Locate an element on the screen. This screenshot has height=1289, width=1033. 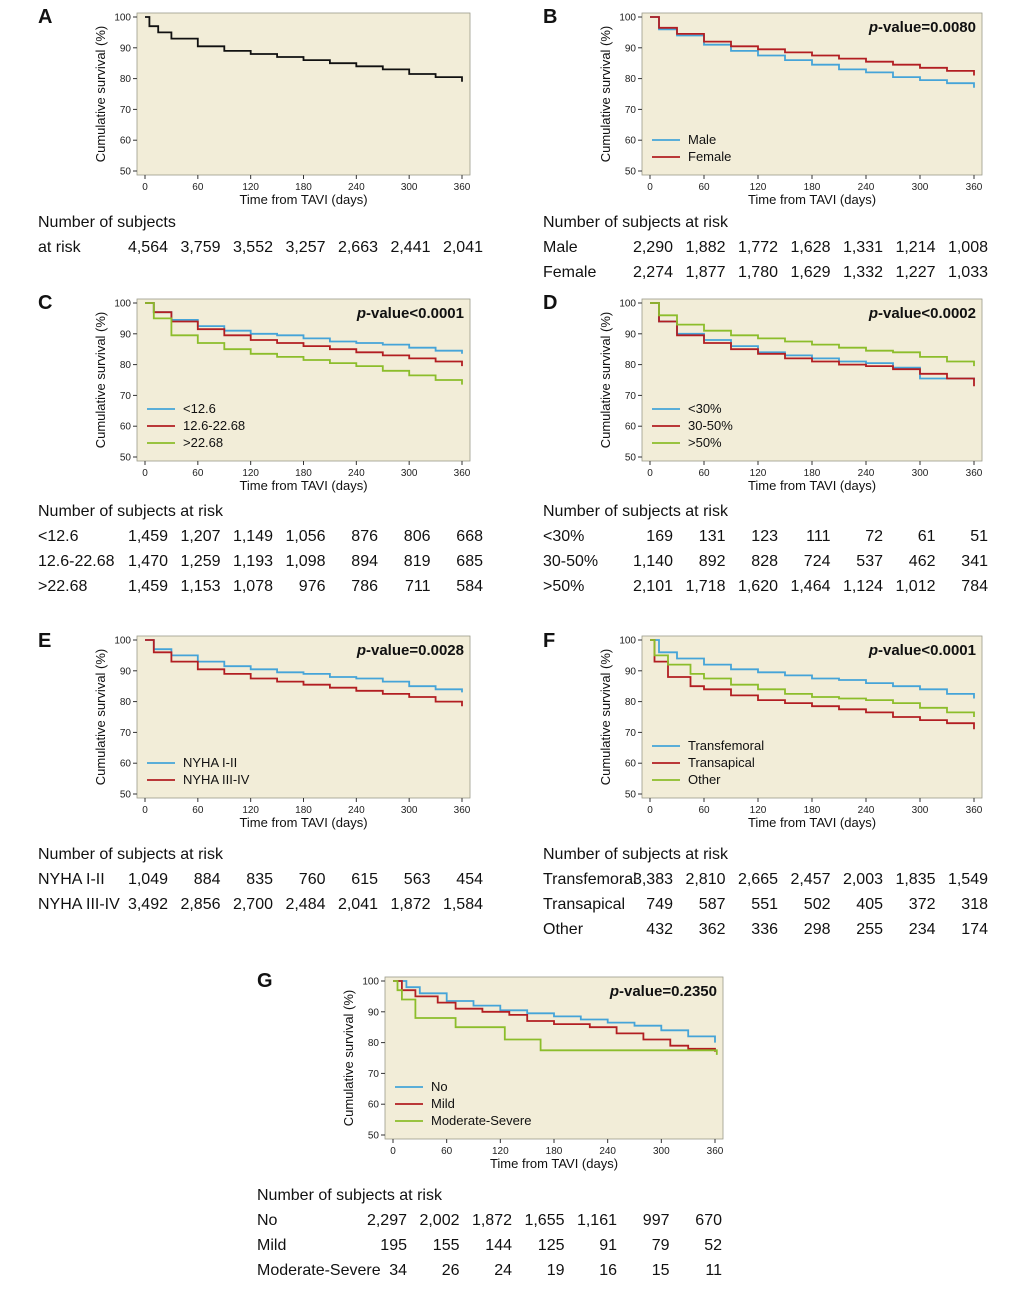
risk-cell: 61 is located at coordinates (926, 536).